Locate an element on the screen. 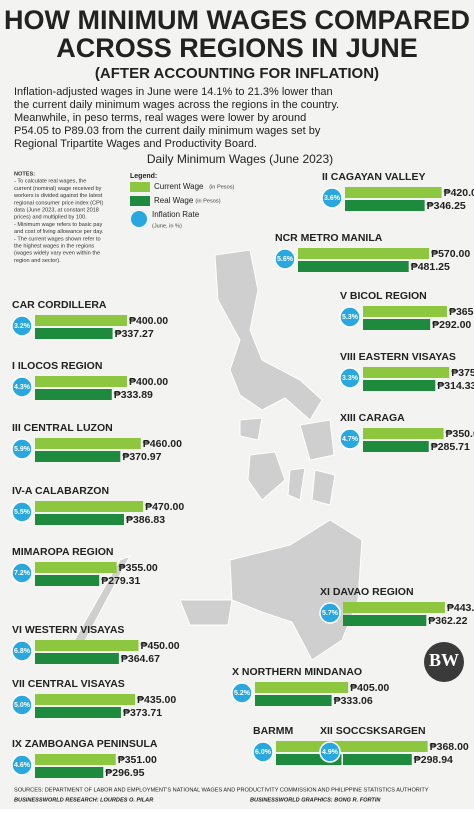 The height and width of the screenshot is (814, 474). wage-label: ₱375.00 is located at coordinates (462, 373).